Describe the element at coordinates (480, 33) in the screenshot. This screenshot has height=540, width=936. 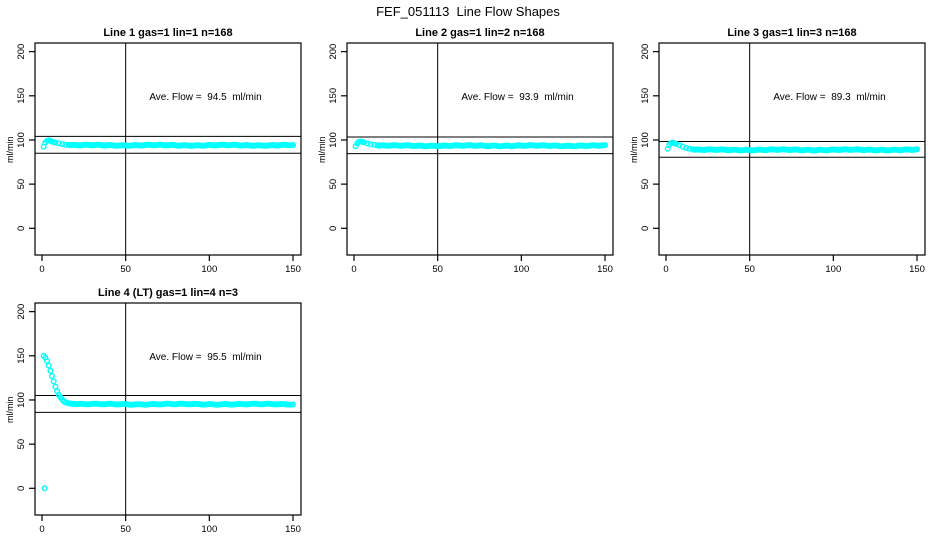
I see `panel-title: Line 2 gas=1 lin=2 n=168` at that location.